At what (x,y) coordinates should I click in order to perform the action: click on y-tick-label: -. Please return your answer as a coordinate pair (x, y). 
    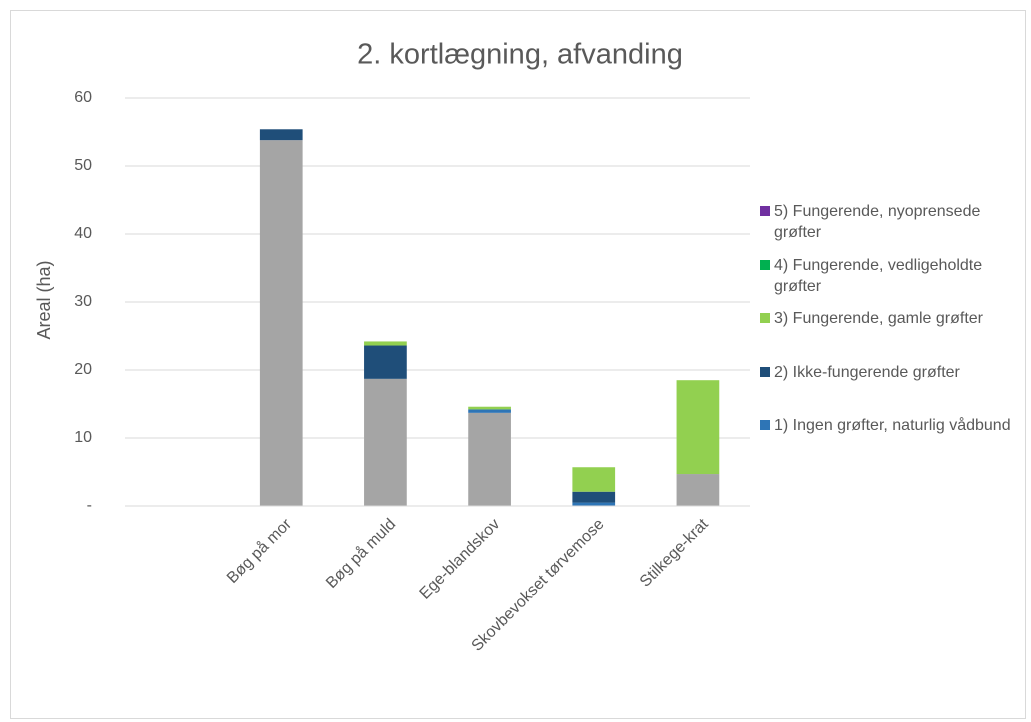
    Looking at the image, I should click on (89, 505).